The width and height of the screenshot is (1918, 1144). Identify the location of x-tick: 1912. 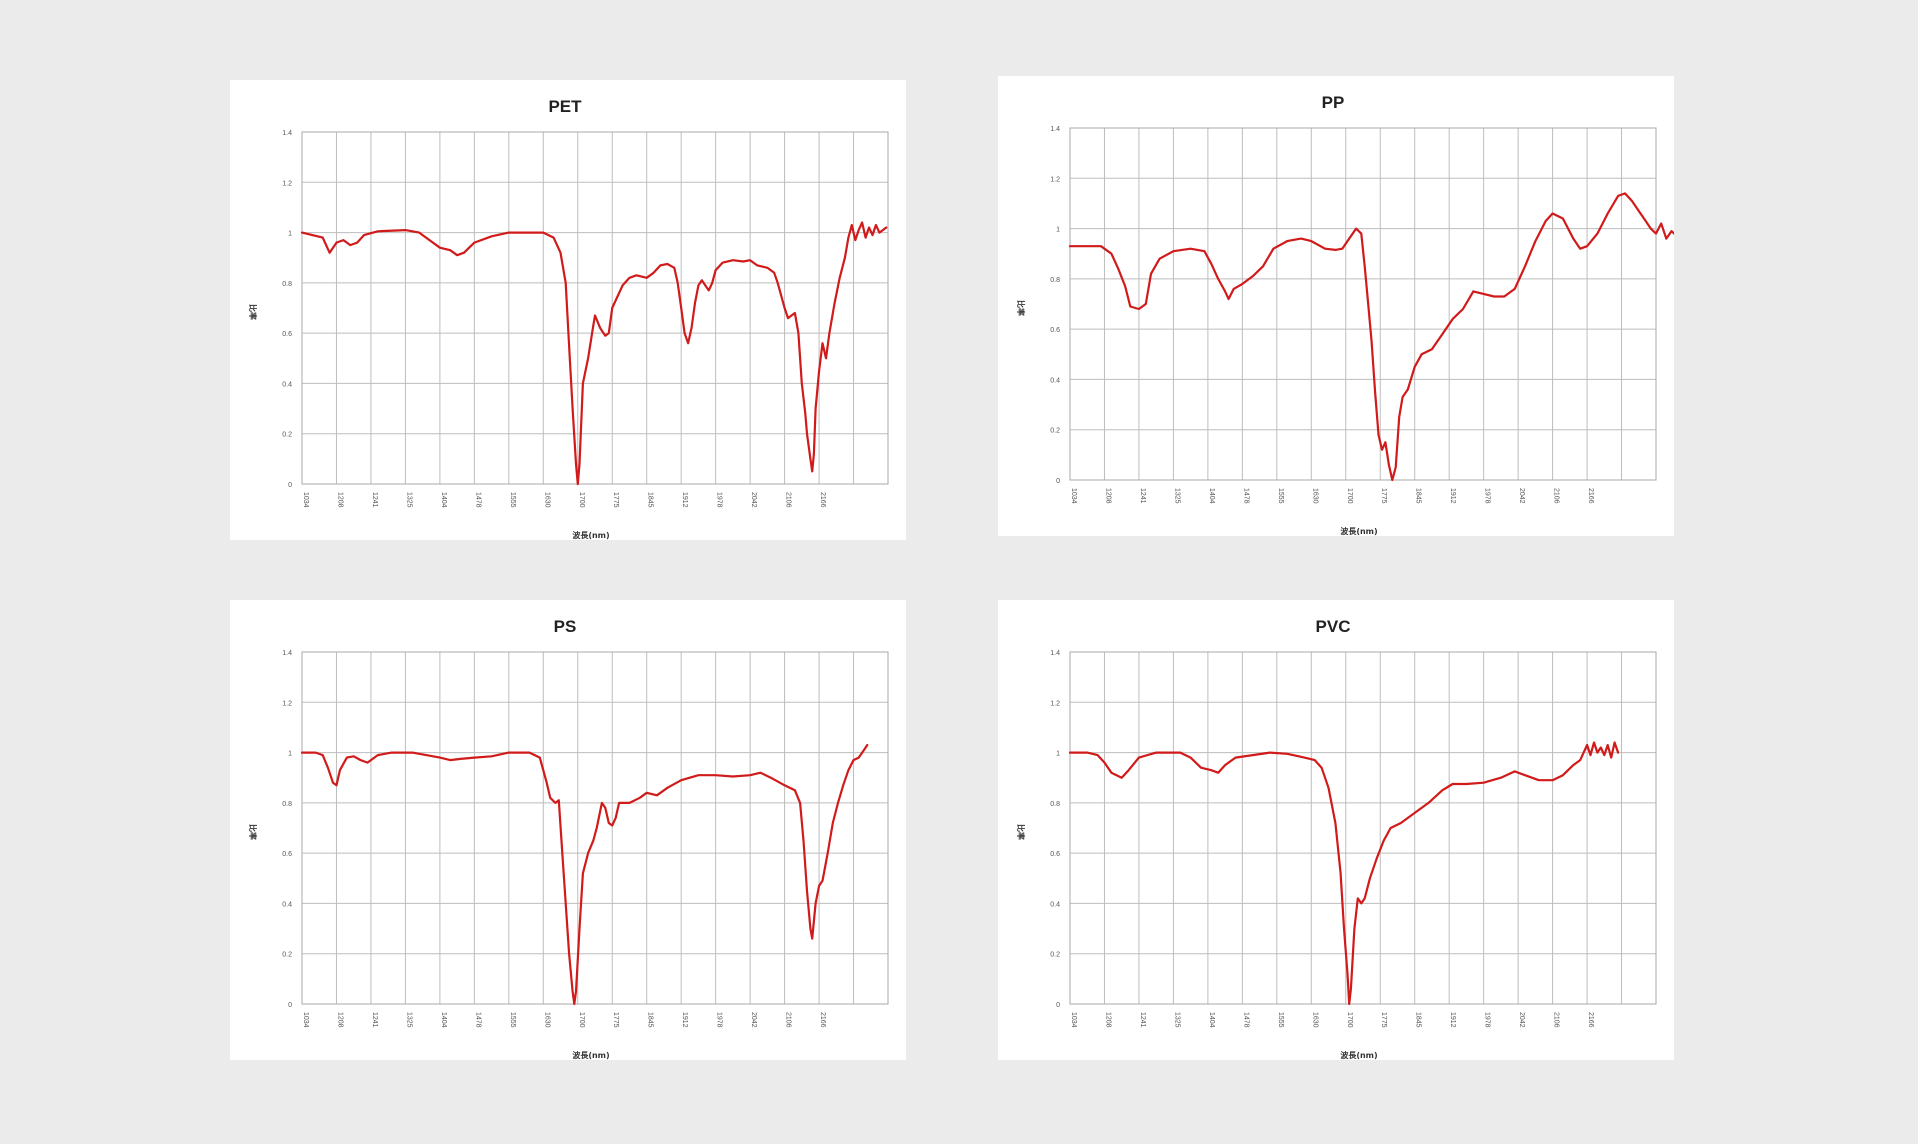
(684, 1020).